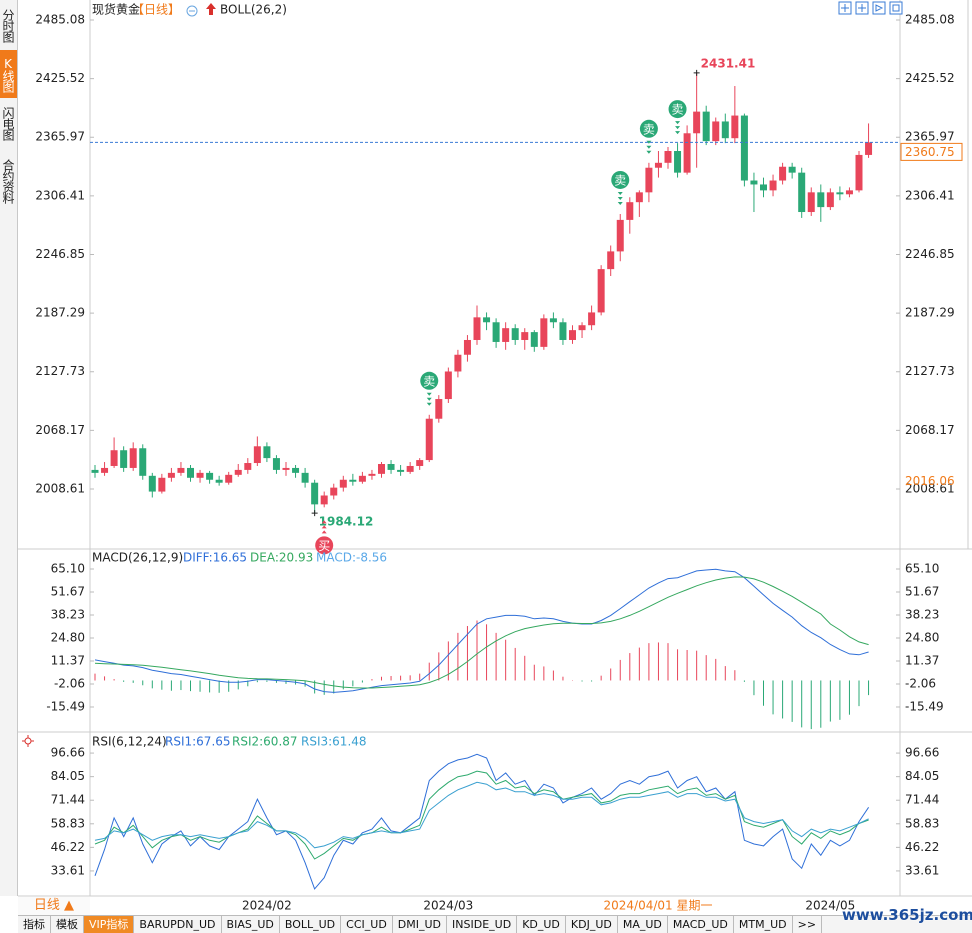  What do you see at coordinates (367, 924) in the screenshot?
I see `tab: CCI_UD` at bounding box center [367, 924].